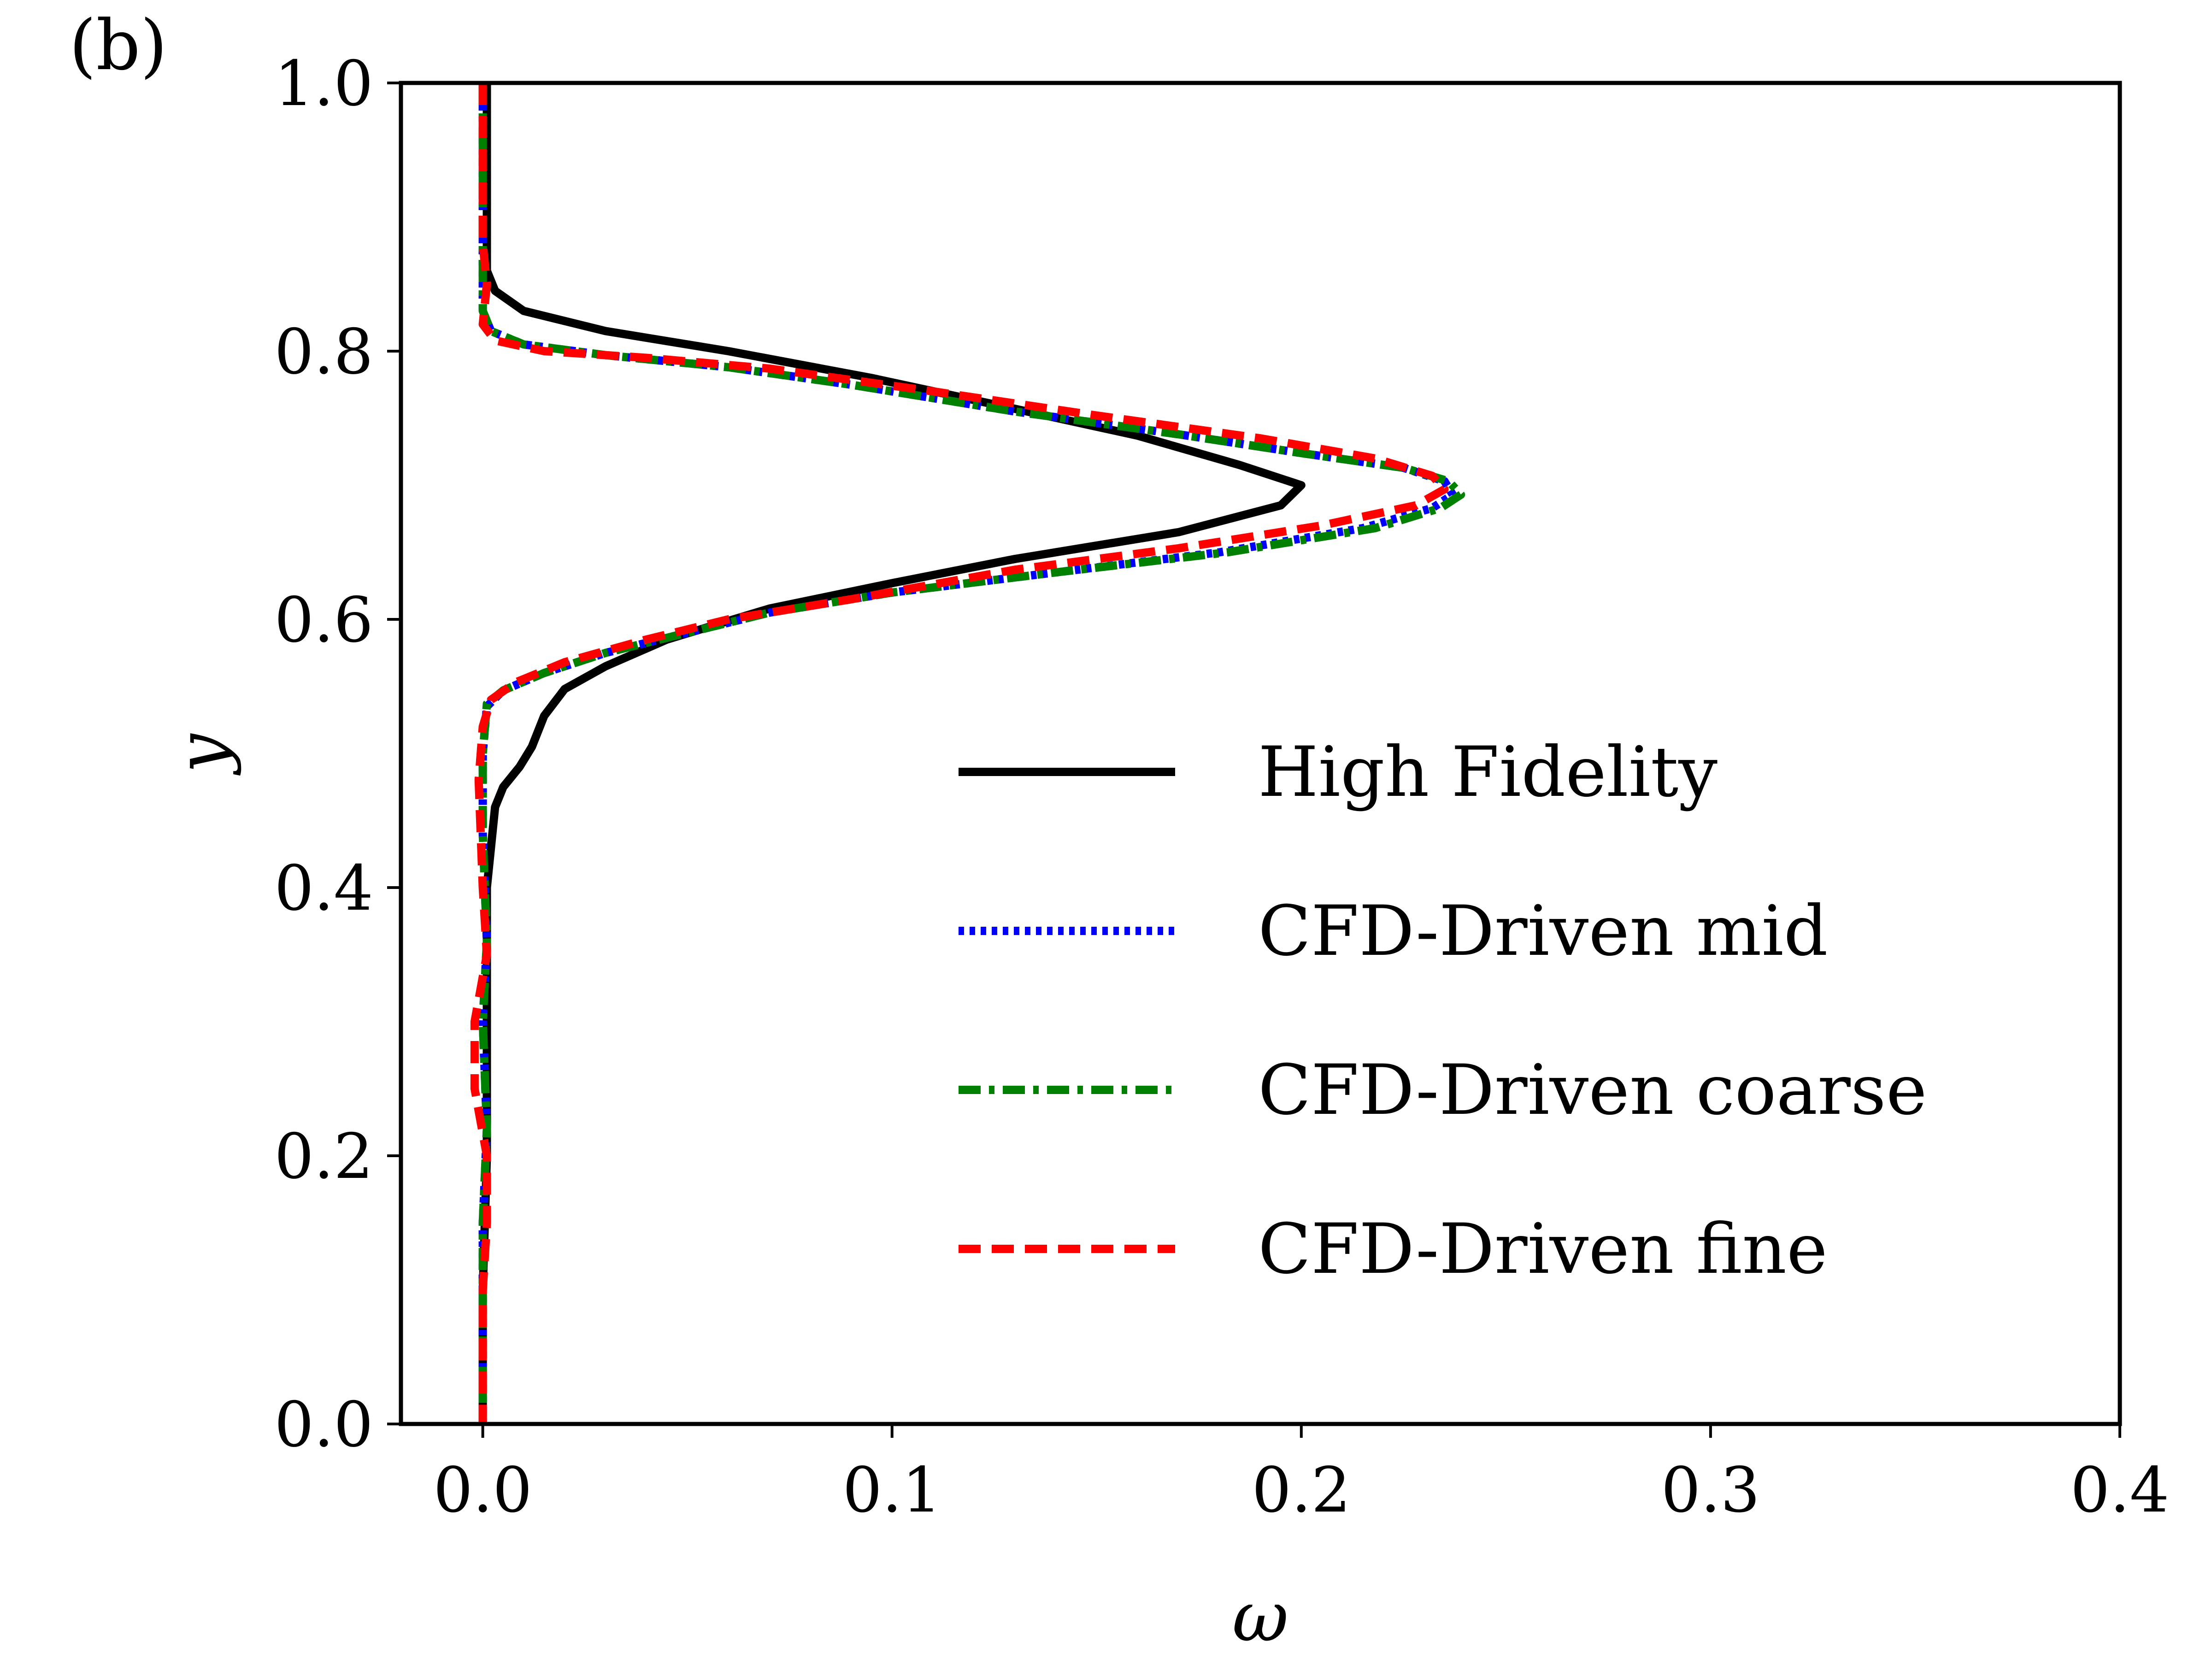  What do you see at coordinates (1710, 1490) in the screenshot?
I see `x-tick-label: 0.3` at bounding box center [1710, 1490].